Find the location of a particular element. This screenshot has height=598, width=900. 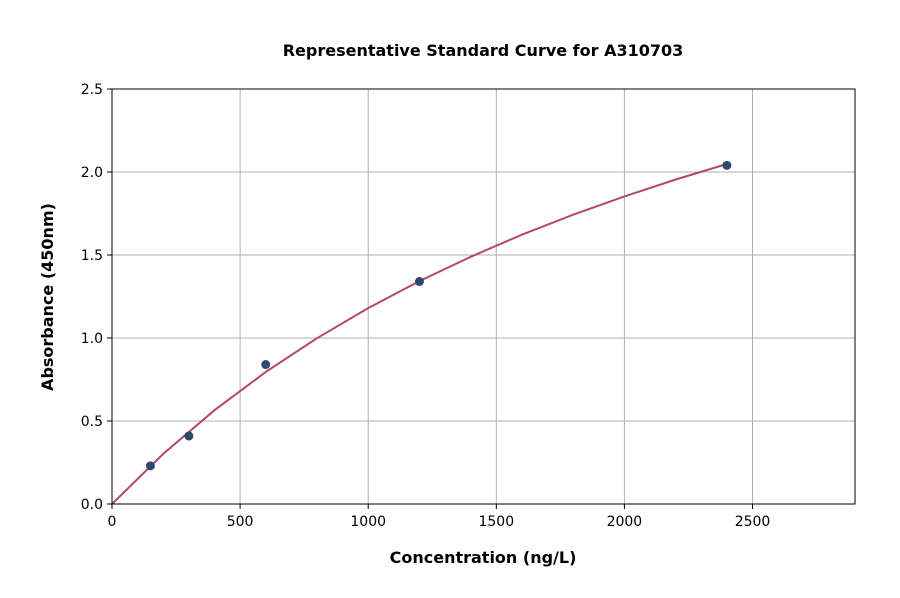

x-tick-label: 2500 is located at coordinates (753, 522).